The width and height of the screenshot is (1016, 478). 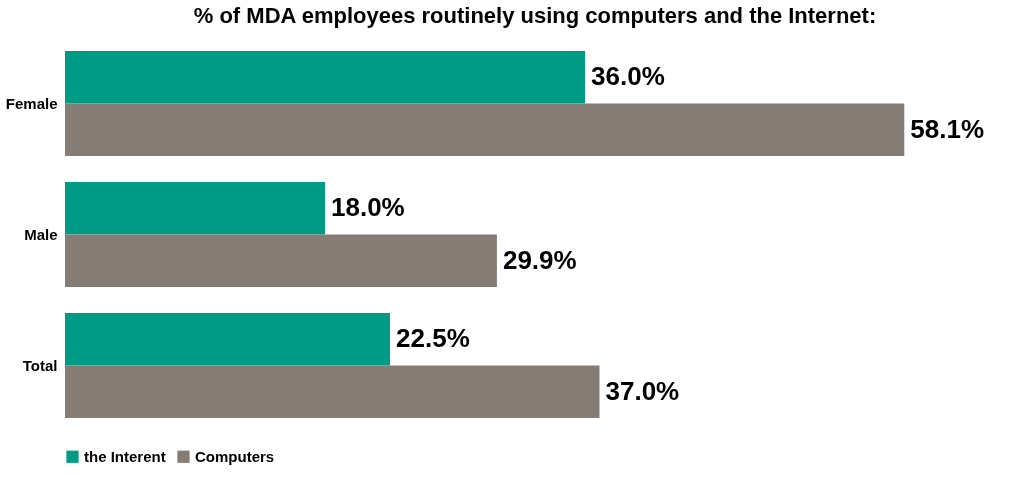 I want to click on data-label: 37.0%, so click(x=642, y=390).